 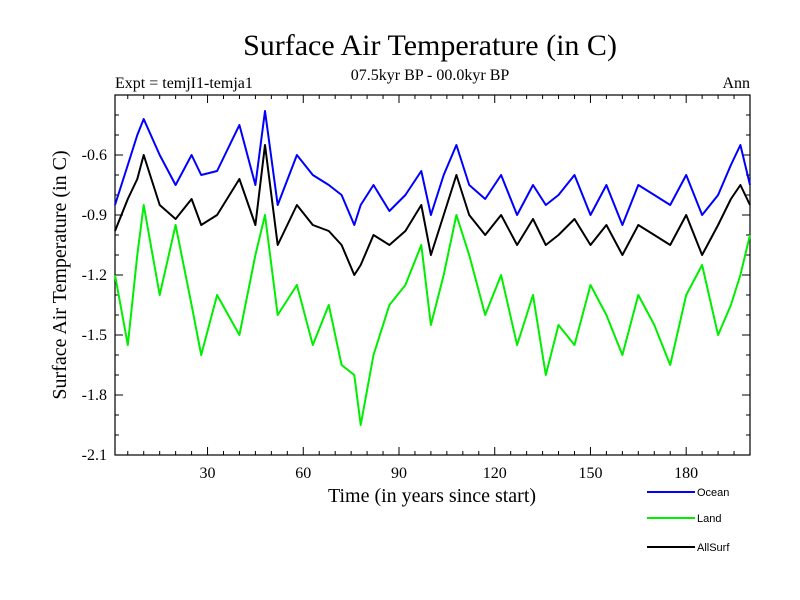 What do you see at coordinates (208, 473) in the screenshot?
I see `x-tick-label: 30` at bounding box center [208, 473].